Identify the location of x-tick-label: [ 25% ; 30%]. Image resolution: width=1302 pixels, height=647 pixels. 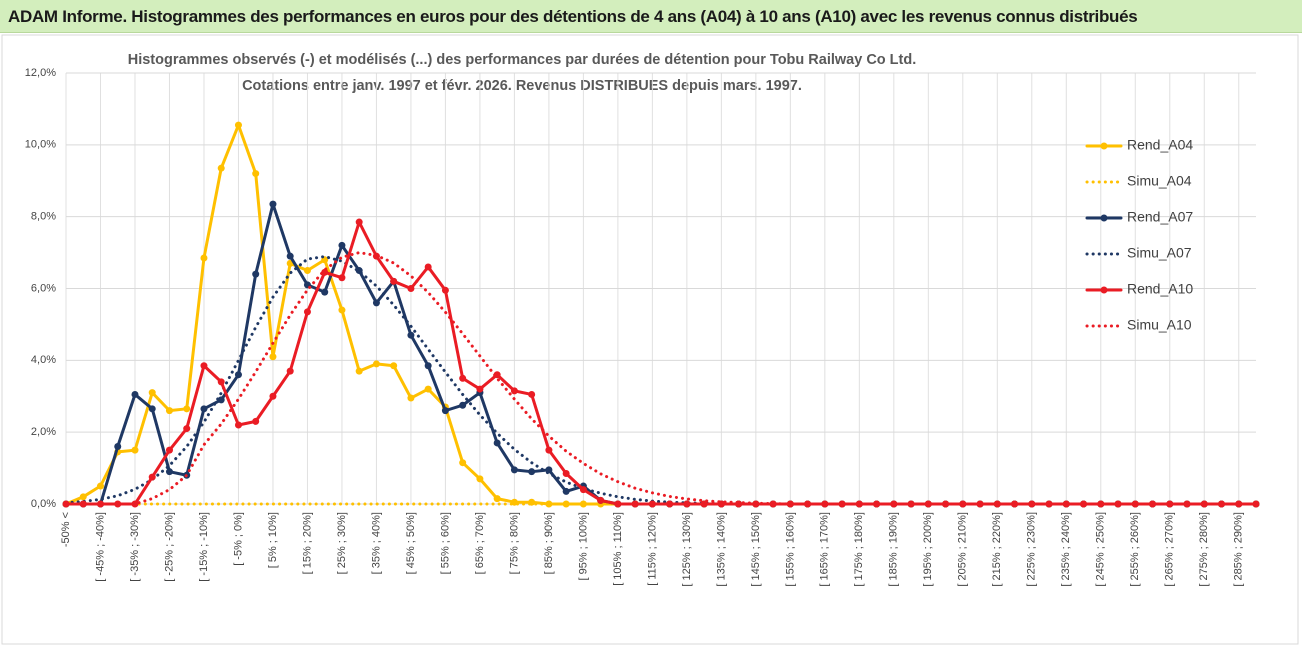
(342, 543).